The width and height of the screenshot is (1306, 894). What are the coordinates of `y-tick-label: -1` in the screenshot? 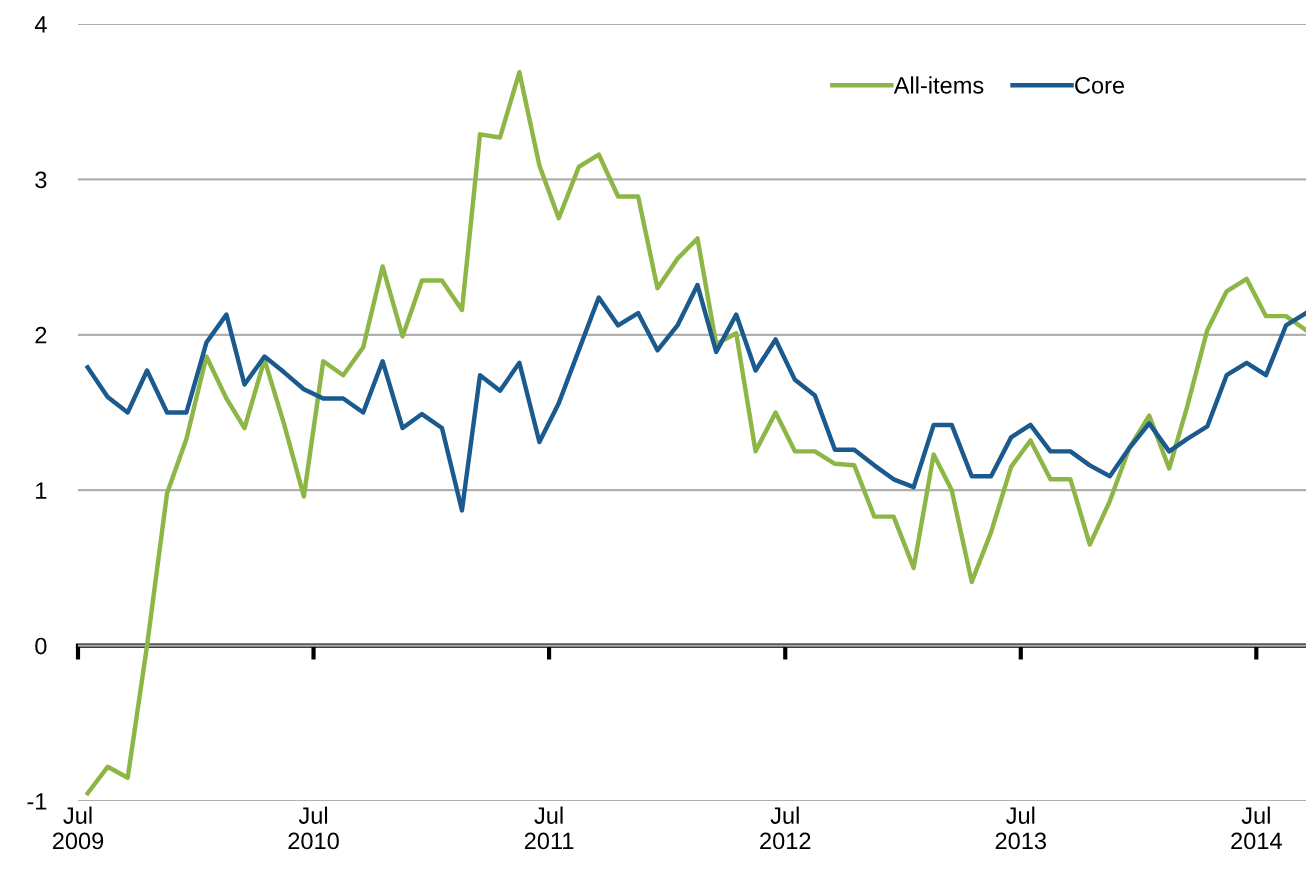 It's located at (37, 801).